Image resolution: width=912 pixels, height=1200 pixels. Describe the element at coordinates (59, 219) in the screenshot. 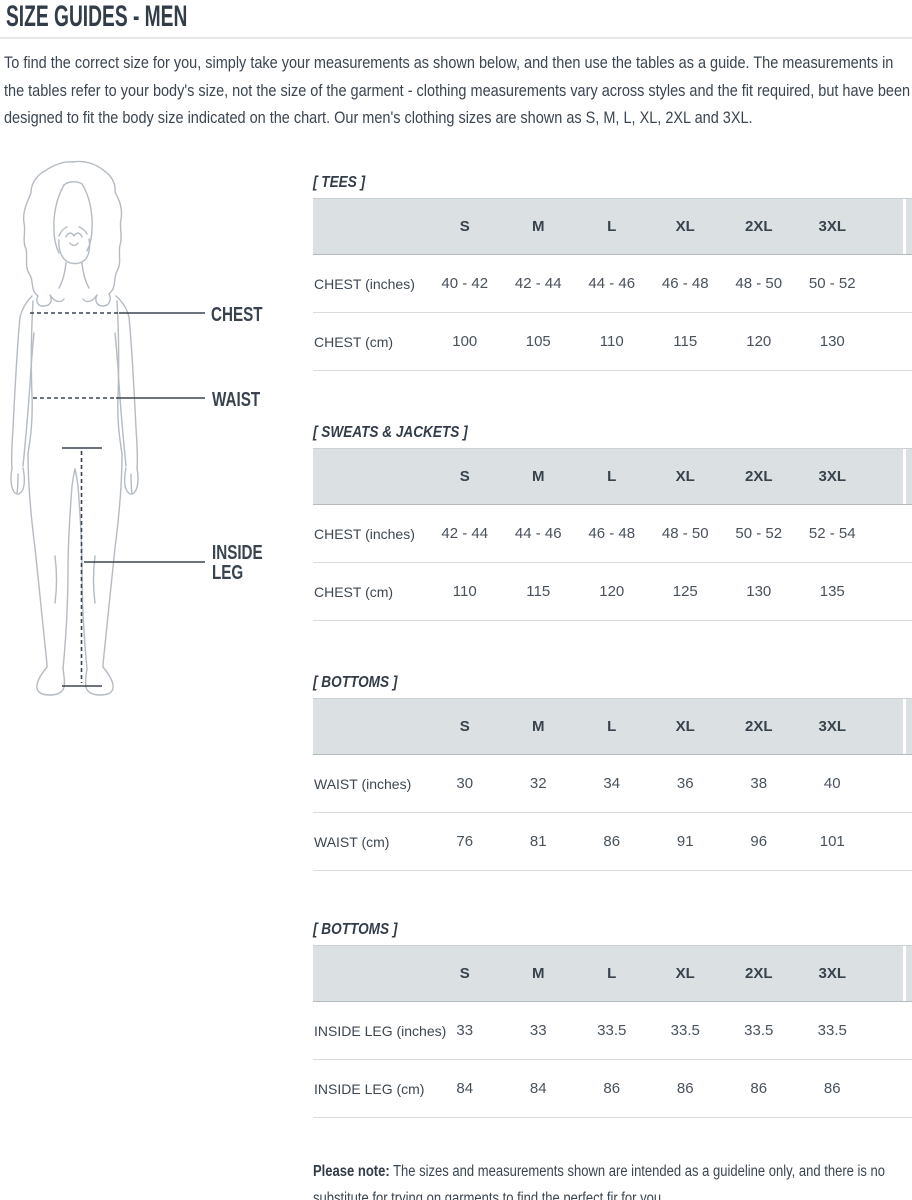

I see `face-outline` at that location.